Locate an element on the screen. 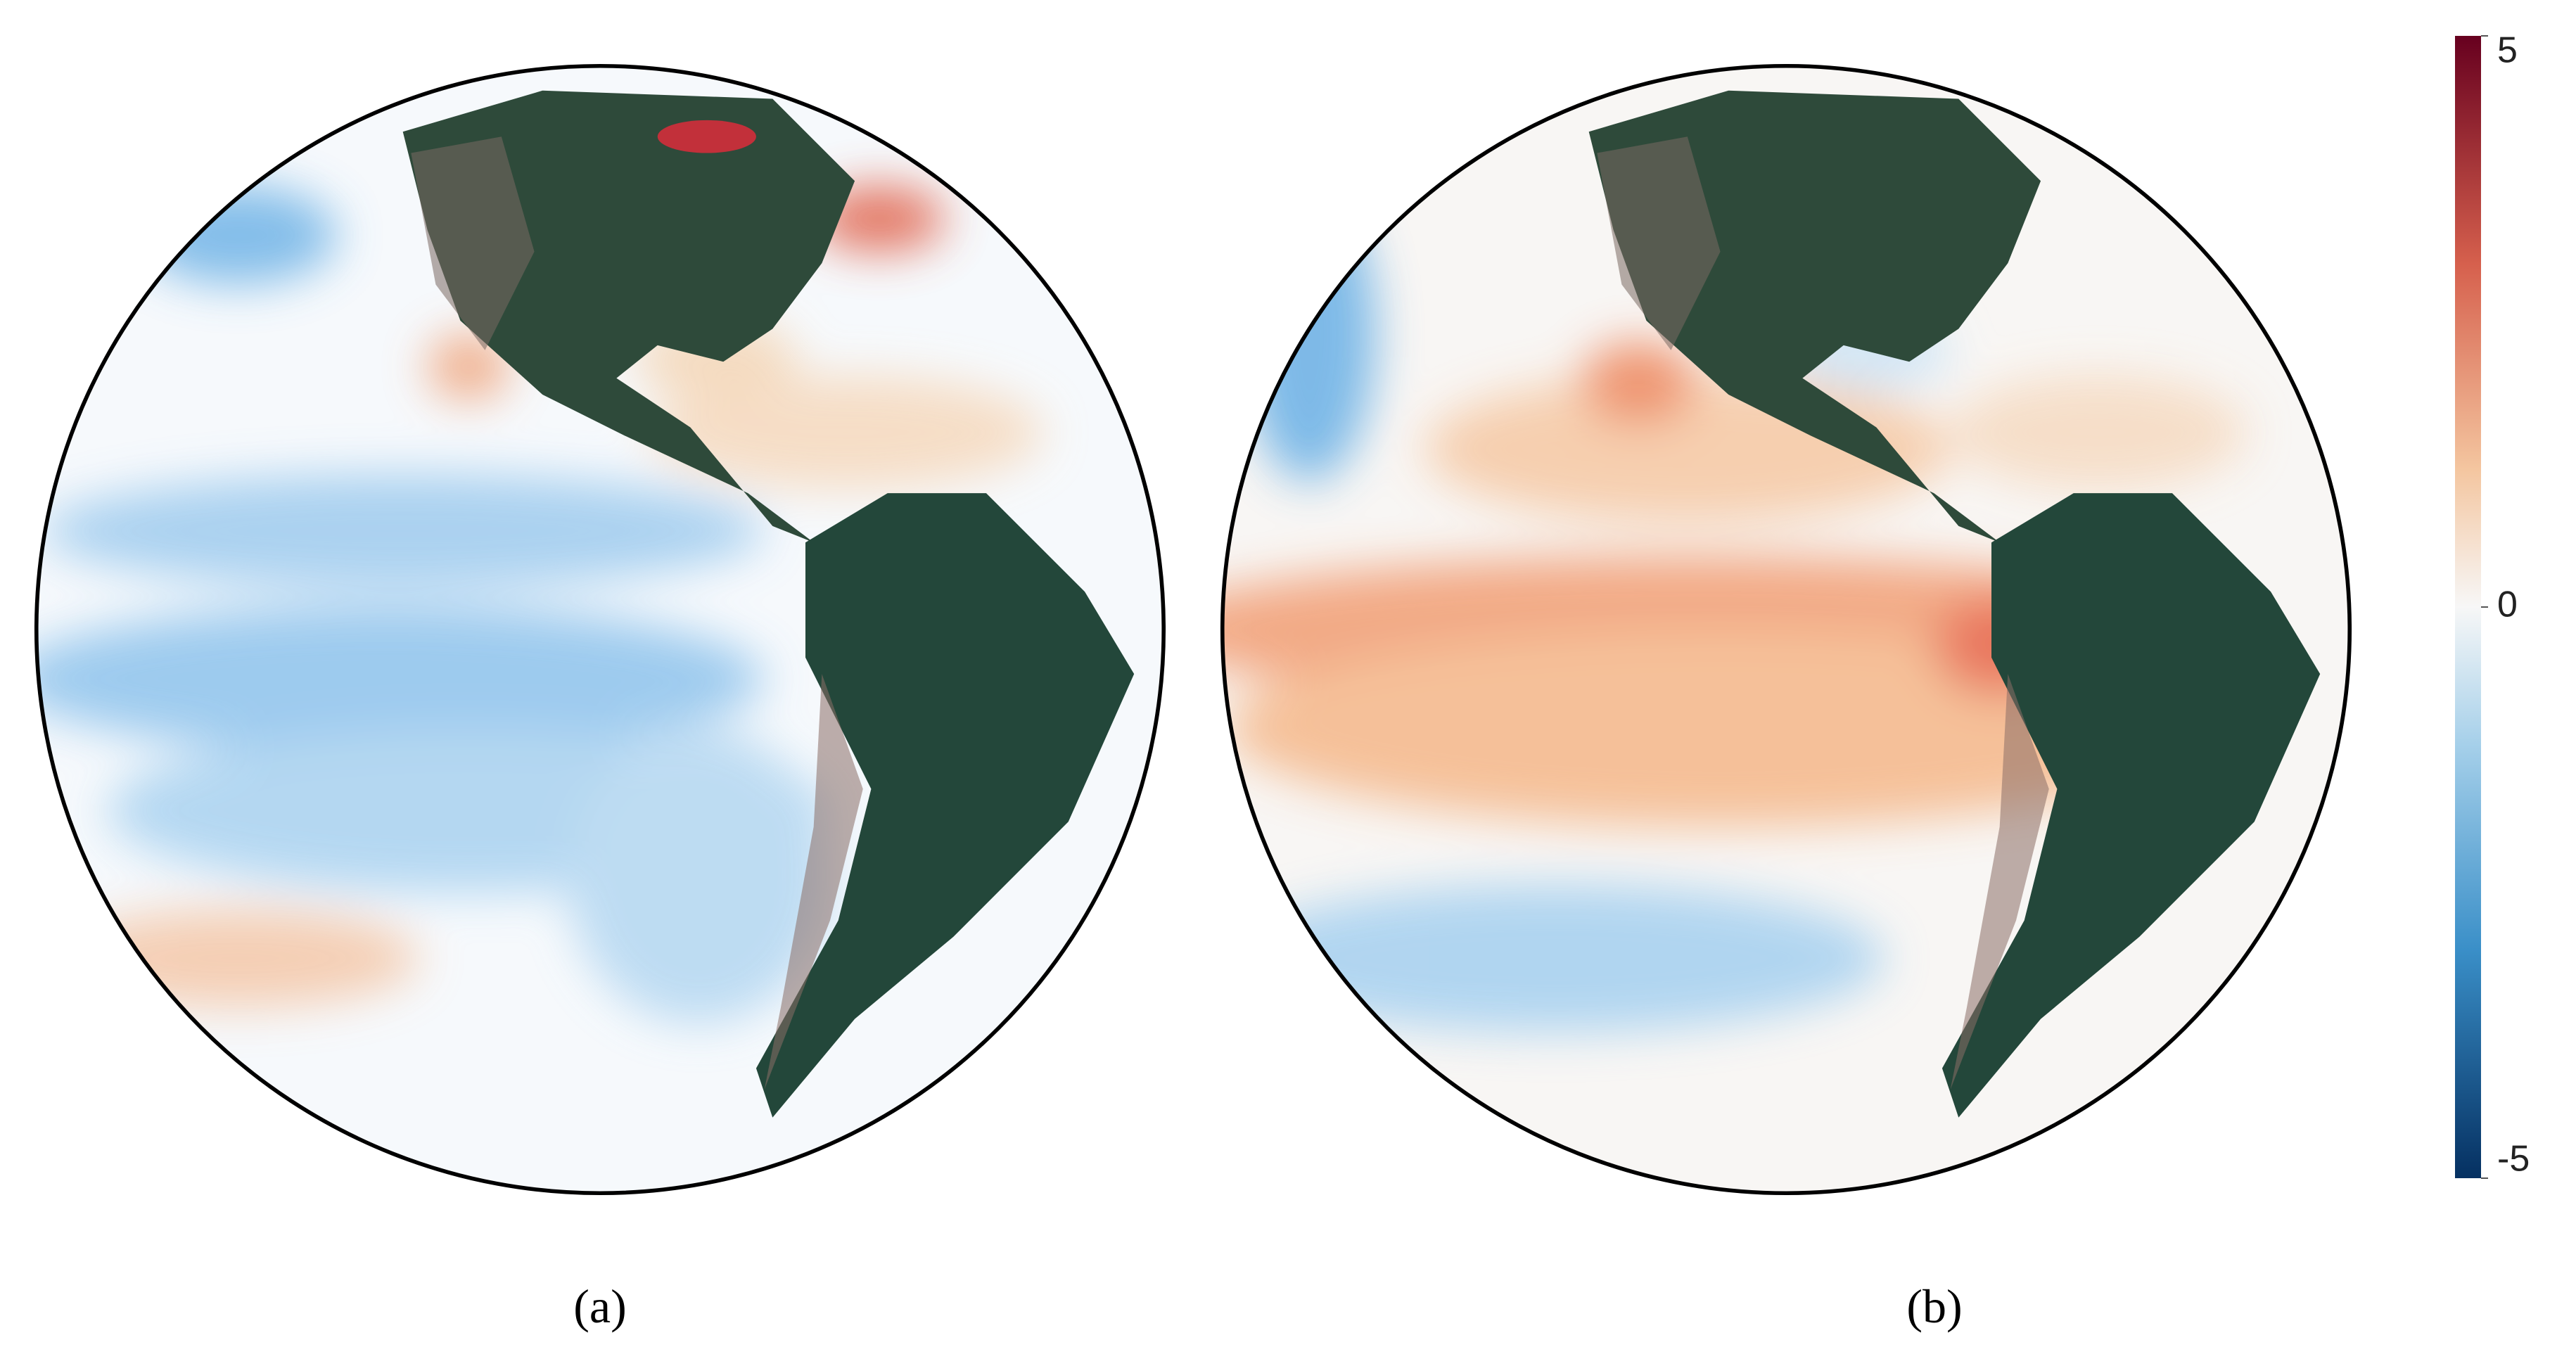 This screenshot has height=1366, width=2576. panel-label: (a) is located at coordinates (599, 1306).